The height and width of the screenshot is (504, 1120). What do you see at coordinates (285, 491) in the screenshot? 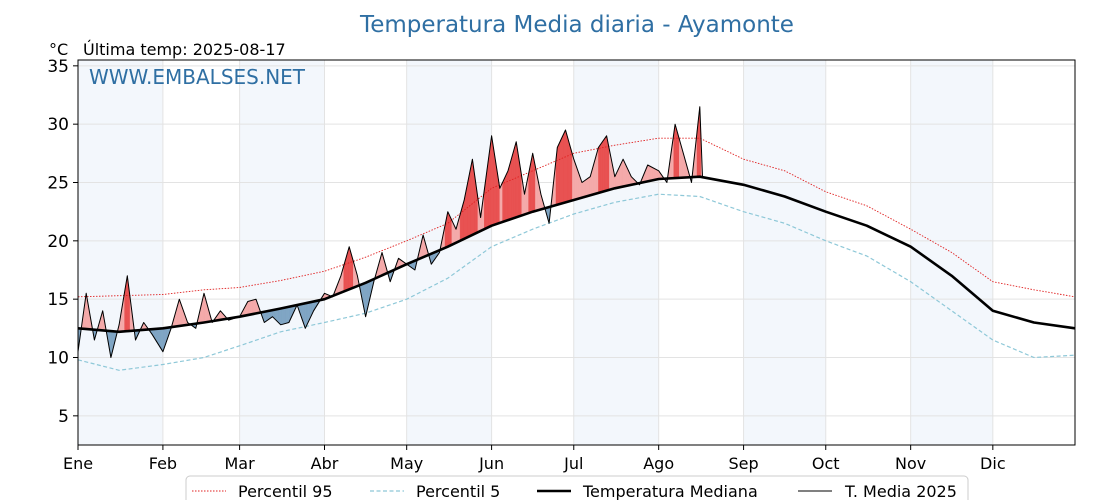
I see `legend-p95-label: Percentil 95` at bounding box center [285, 491].